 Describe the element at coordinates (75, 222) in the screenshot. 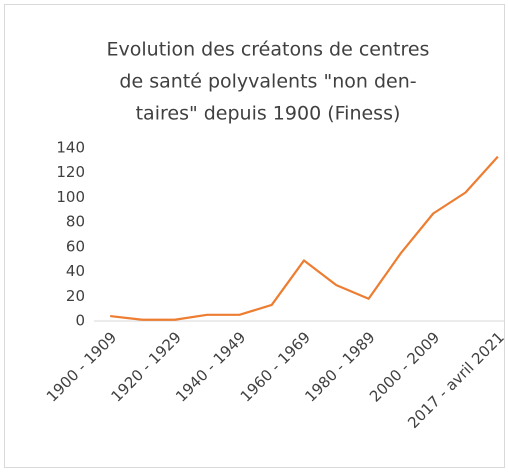

I see `y-tick-label: 80` at that location.